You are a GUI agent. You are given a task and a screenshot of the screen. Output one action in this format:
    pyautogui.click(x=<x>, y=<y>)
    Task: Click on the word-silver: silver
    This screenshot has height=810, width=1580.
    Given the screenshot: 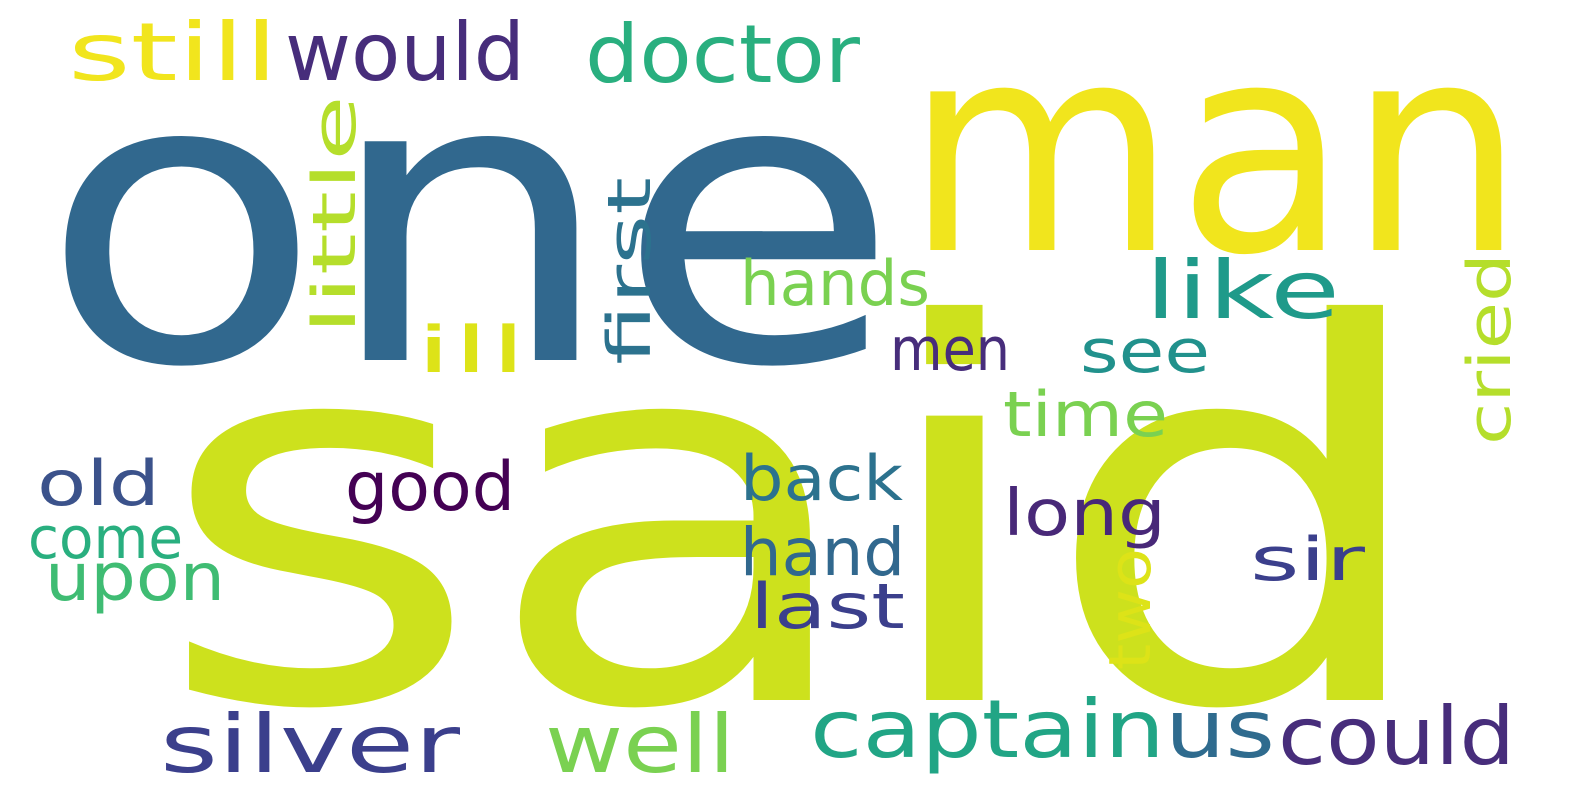 What is the action you would take?
    pyautogui.click(x=310, y=744)
    